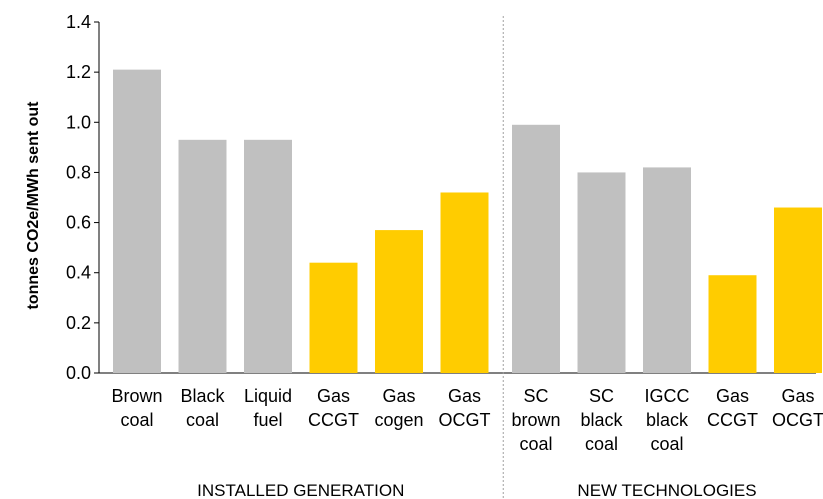 The width and height of the screenshot is (823, 499). What do you see at coordinates (535, 420) in the screenshot?
I see `category-label: brown` at bounding box center [535, 420].